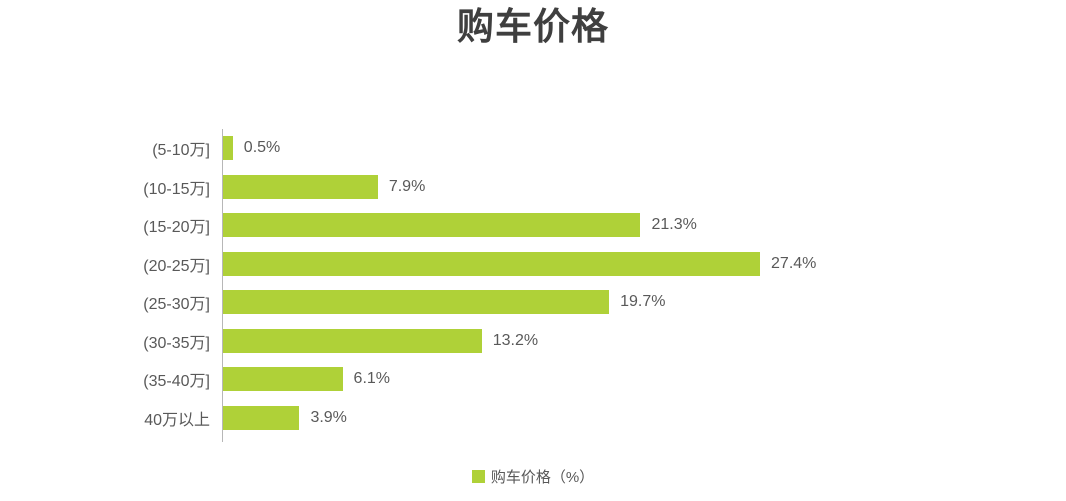  Describe the element at coordinates (533, 418) in the screenshot. I see `chart-row: 40万以上 3.9%` at that location.